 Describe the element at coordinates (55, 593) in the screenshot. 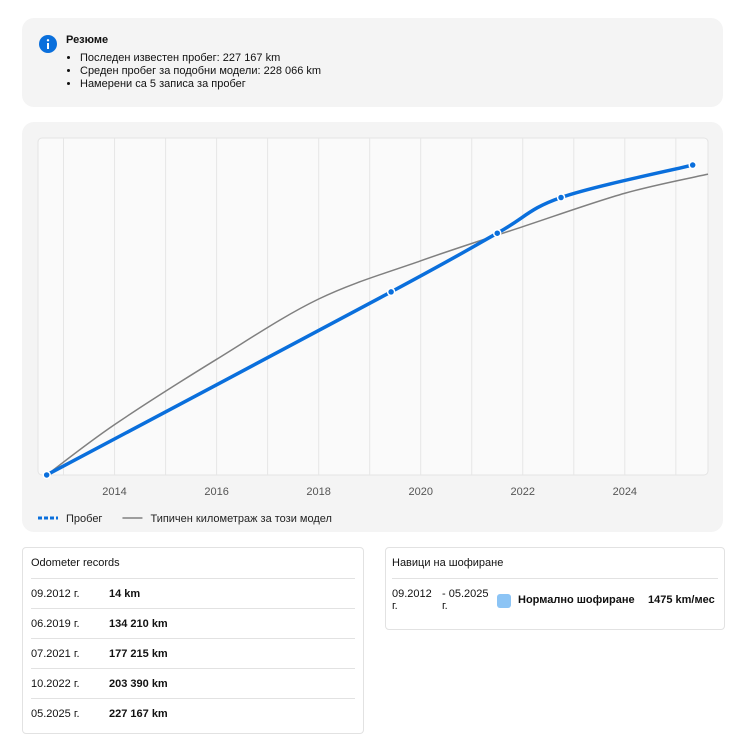

I see `date: 09.2012 г.` at that location.